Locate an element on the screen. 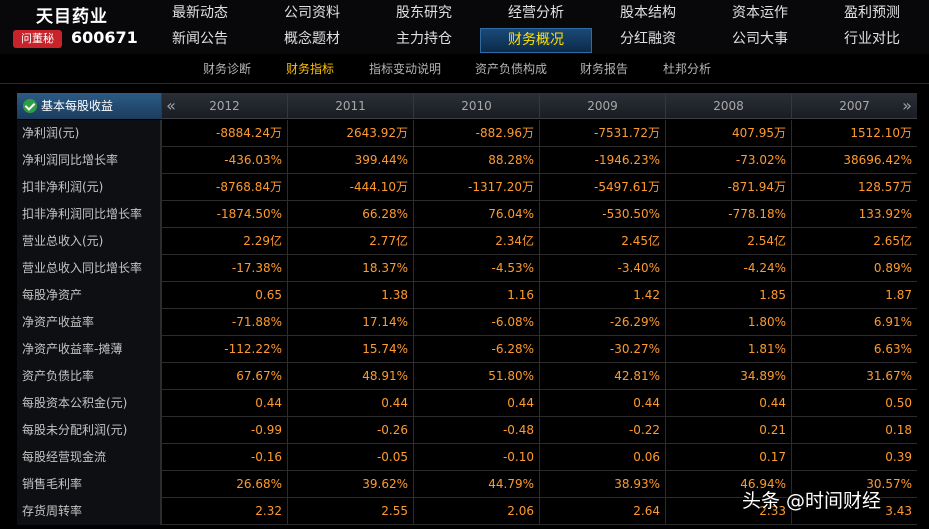 The height and width of the screenshot is (529, 929). table-row: 每股资本公积金(元) 0.44 0.44 0.44 0.44 0.44 0.50 is located at coordinates (467, 403).